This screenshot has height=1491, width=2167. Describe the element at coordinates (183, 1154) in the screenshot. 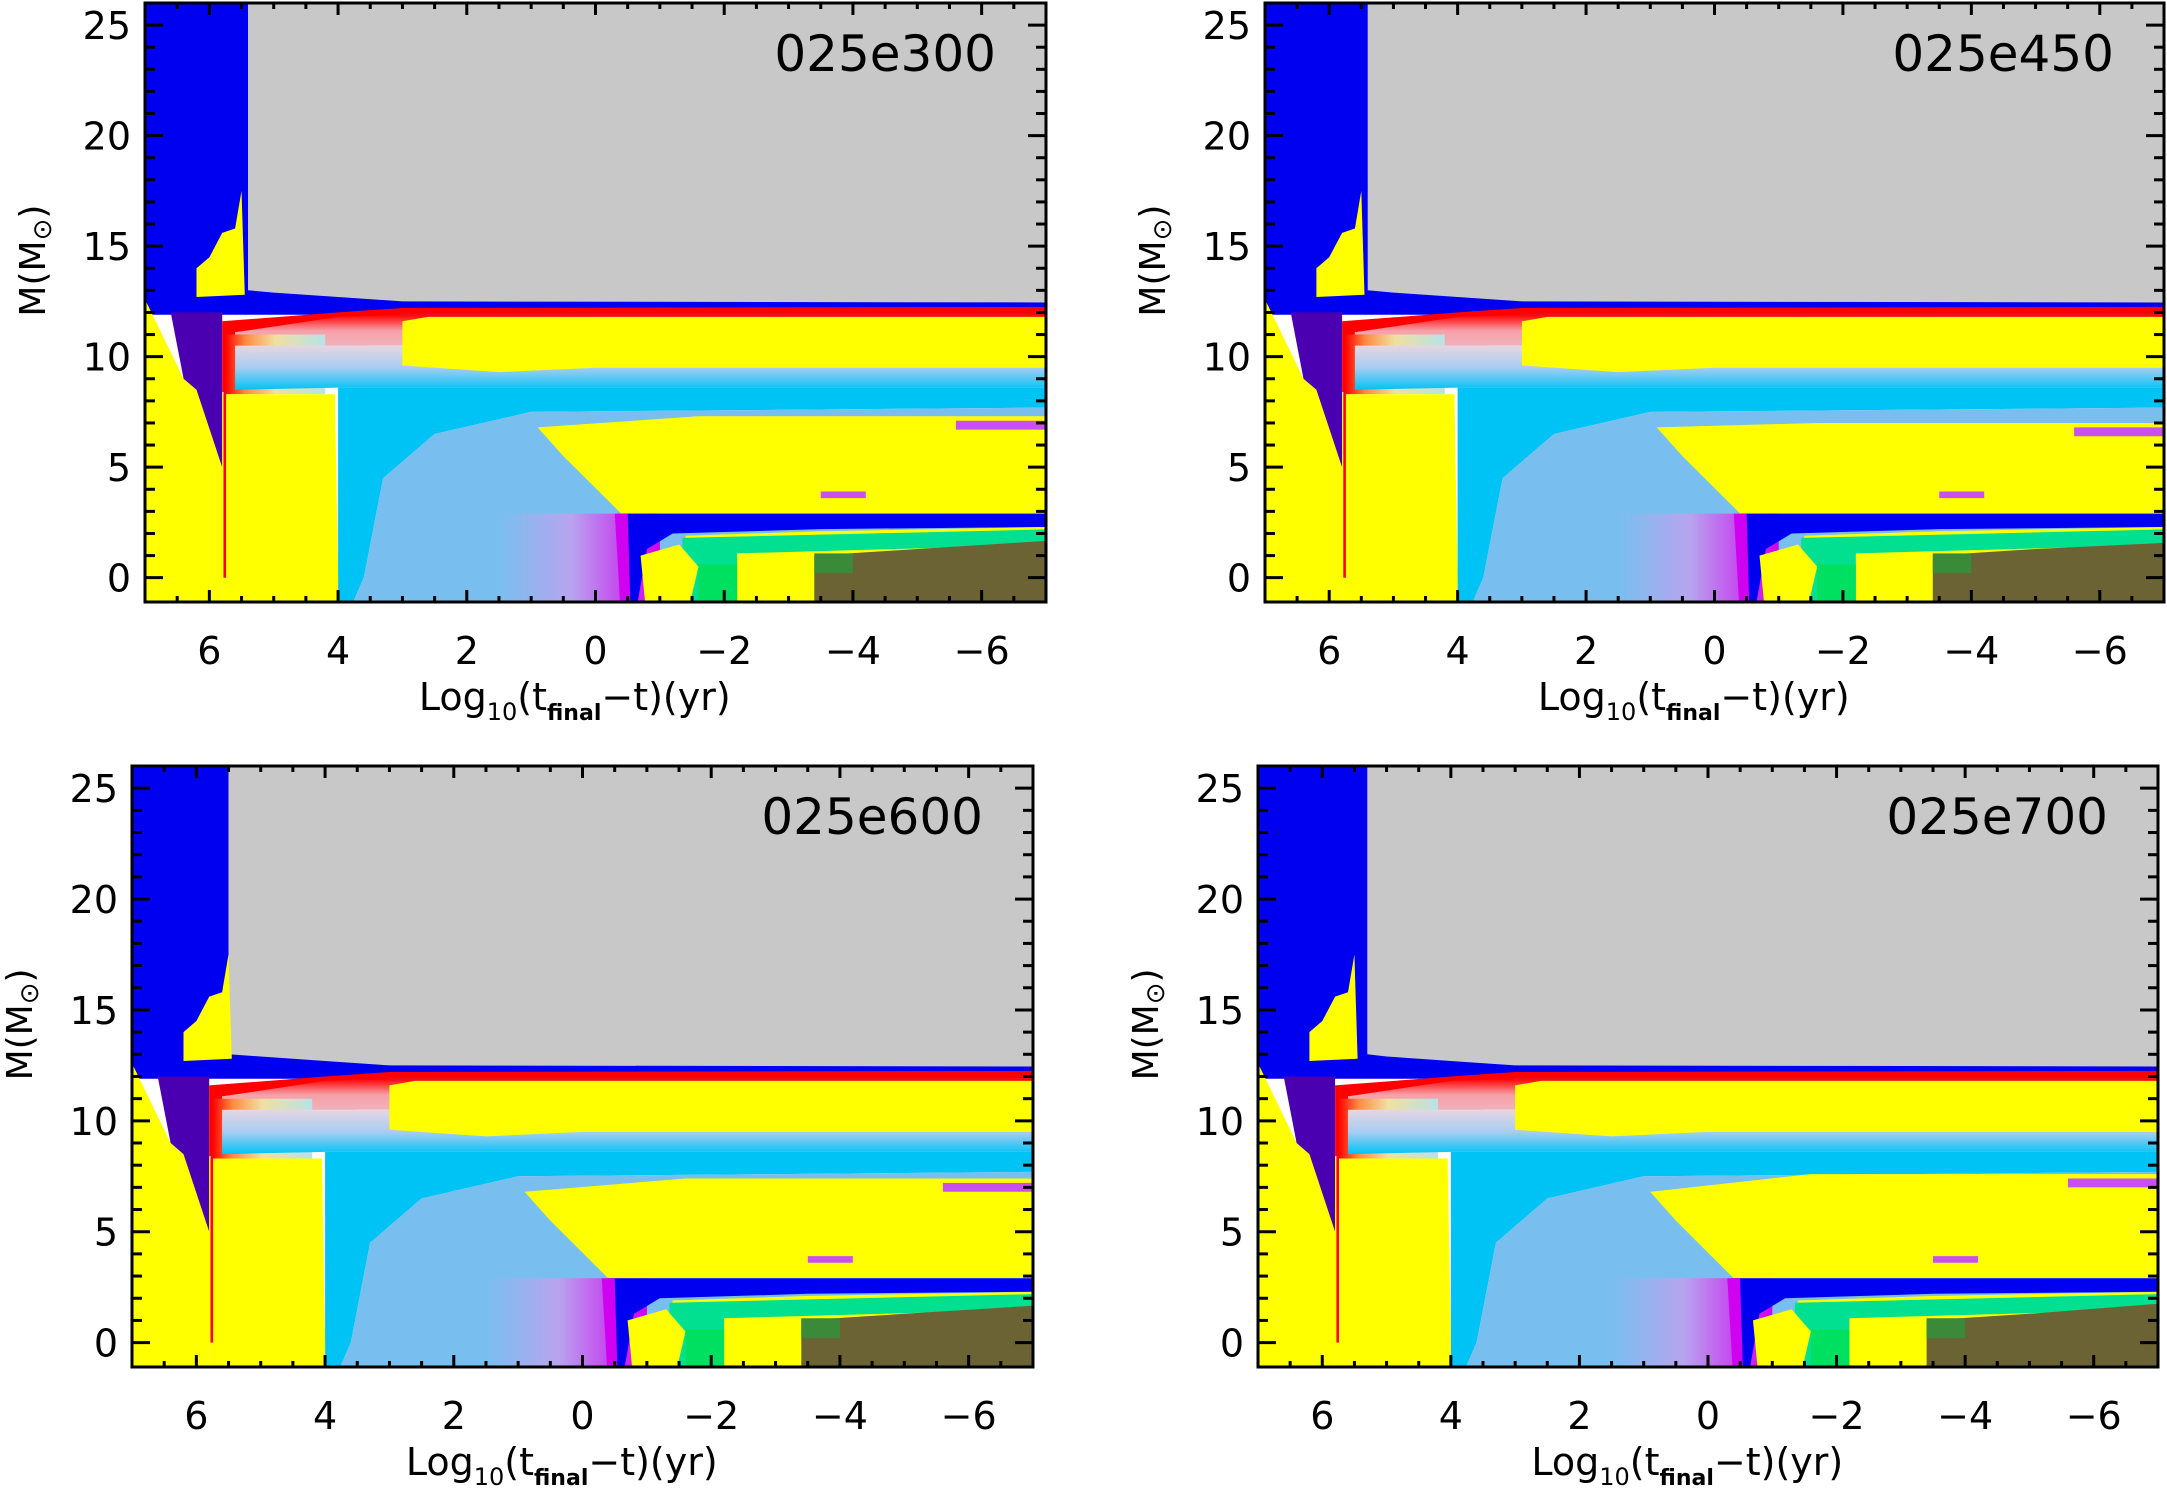

I see `region-purple-wedge` at that location.